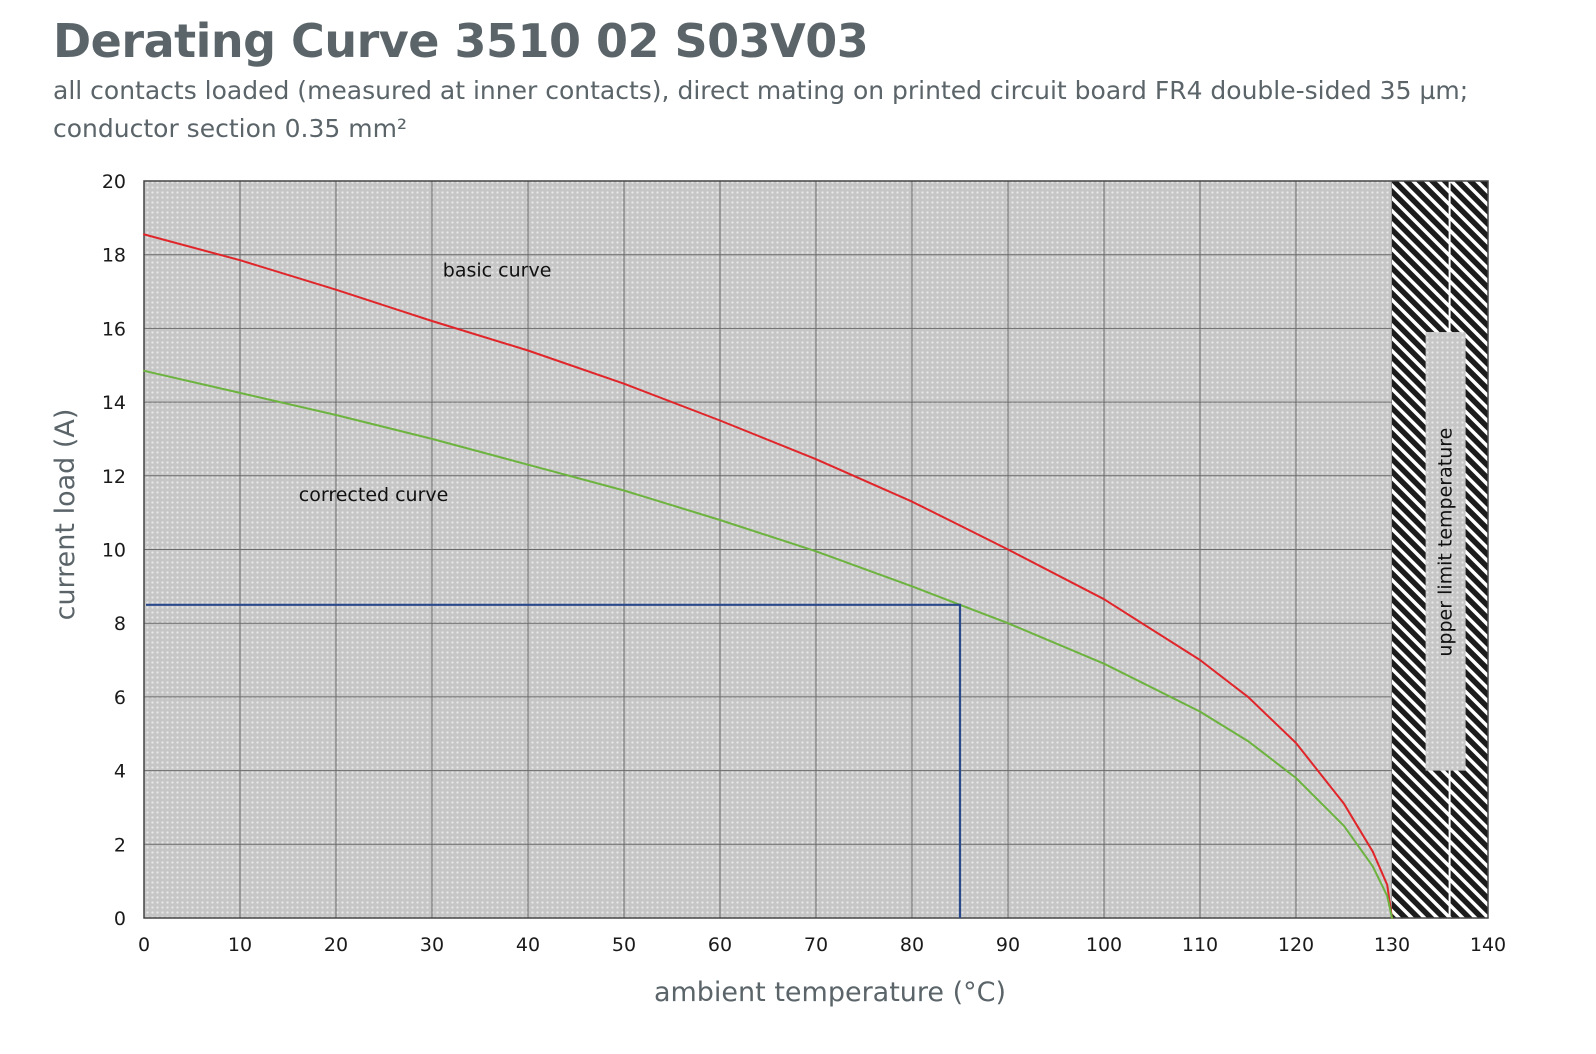 The width and height of the screenshot is (1596, 1054). Describe the element at coordinates (816, 945) in the screenshot. I see `x-tick-label-7: 70` at that location.